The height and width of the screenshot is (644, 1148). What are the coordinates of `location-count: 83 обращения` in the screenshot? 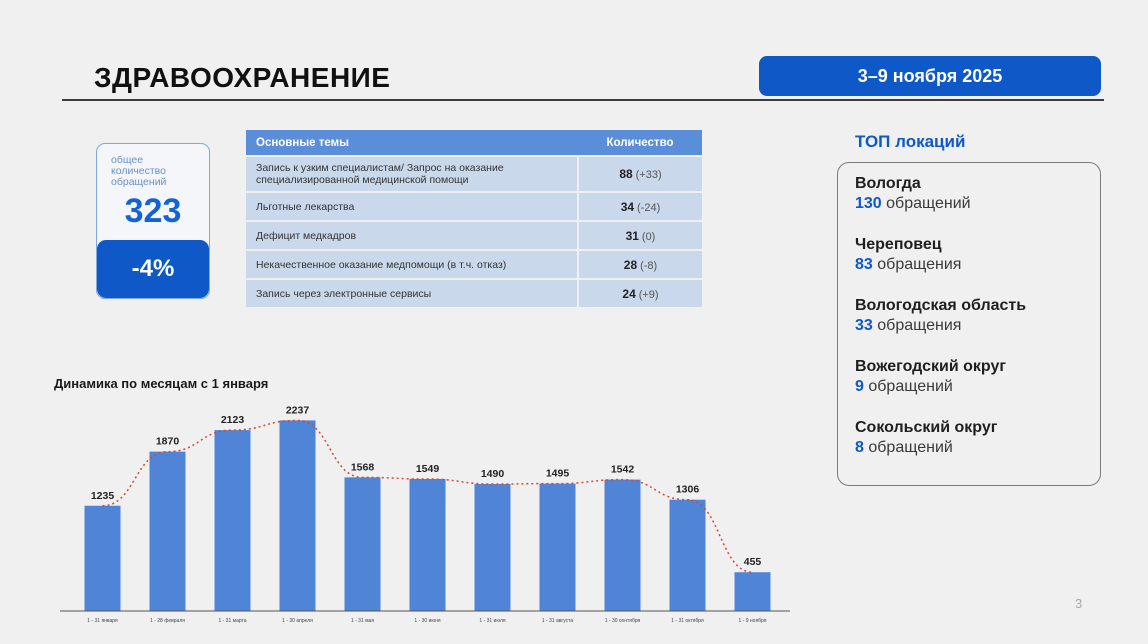 It's located at (977, 265).